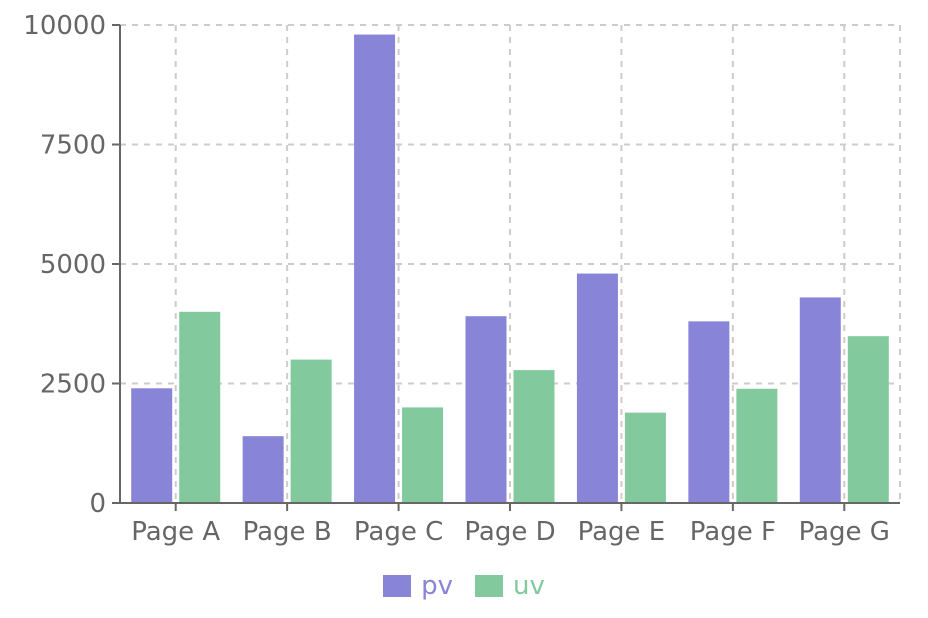 This screenshot has width=928, height=618. Describe the element at coordinates (97, 504) in the screenshot. I see `y-tick-label: 0` at that location.